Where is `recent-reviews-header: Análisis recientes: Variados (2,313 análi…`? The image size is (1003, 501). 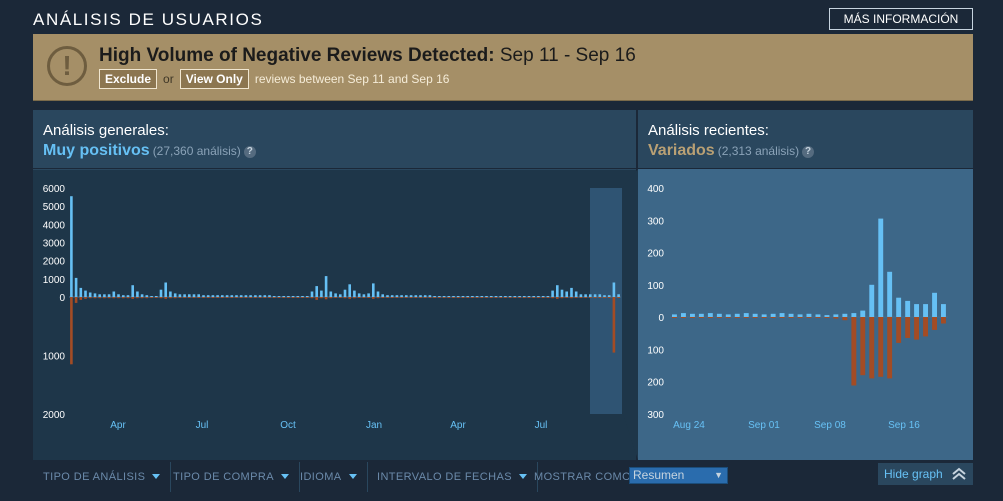 recent-reviews-header: Análisis recientes: Variados (2,313 análi… is located at coordinates (805, 139).